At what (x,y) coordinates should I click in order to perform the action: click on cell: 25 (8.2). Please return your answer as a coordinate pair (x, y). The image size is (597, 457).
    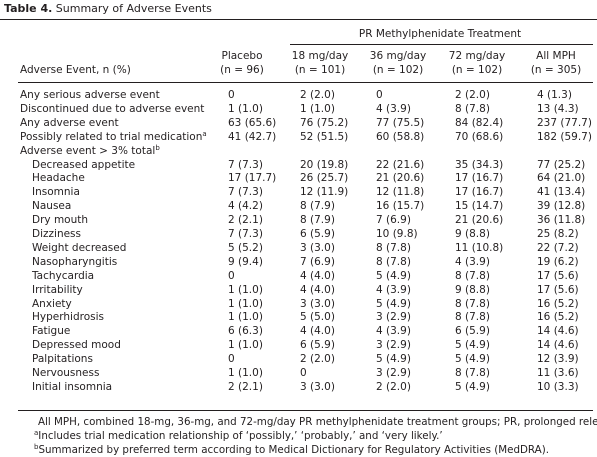
    Looking at the image, I should click on (558, 234).